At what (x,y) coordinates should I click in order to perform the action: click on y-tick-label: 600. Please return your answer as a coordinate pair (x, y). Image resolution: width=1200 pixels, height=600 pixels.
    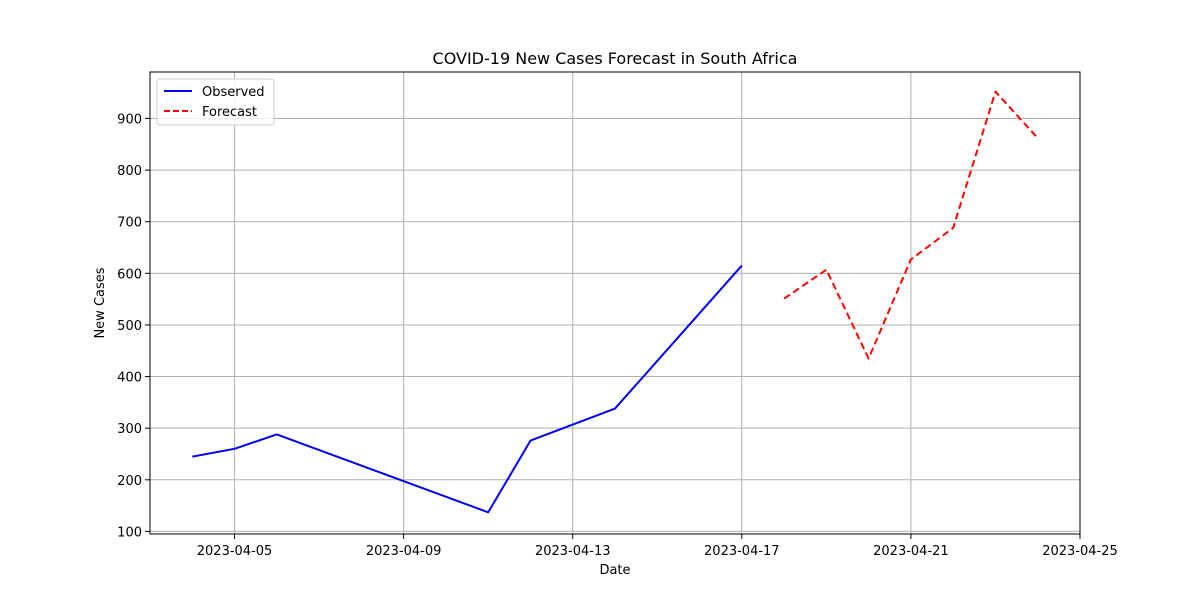
    Looking at the image, I should click on (129, 274).